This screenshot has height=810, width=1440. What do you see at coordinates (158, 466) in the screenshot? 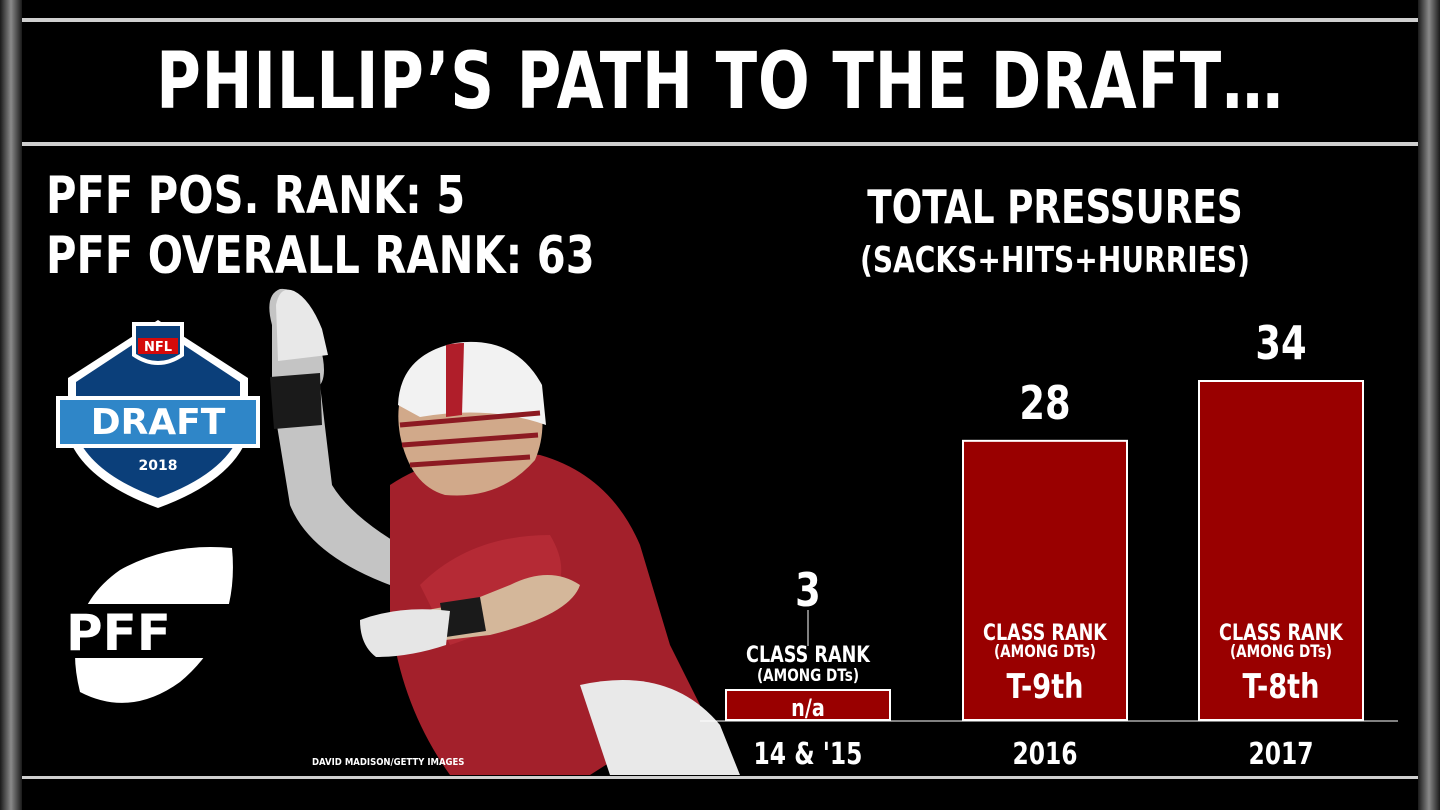
I see `draft-year: 2018` at bounding box center [158, 466].